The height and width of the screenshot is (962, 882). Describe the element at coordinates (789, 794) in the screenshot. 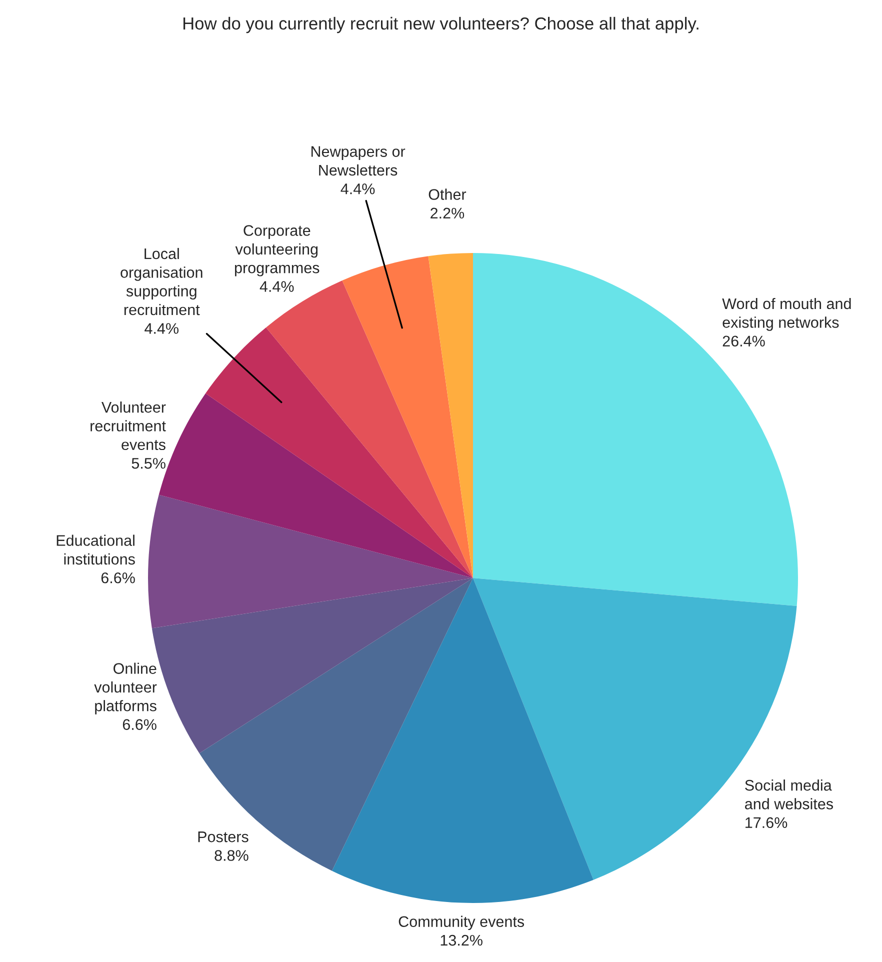

I see `slice-label: Social media and websites` at that location.